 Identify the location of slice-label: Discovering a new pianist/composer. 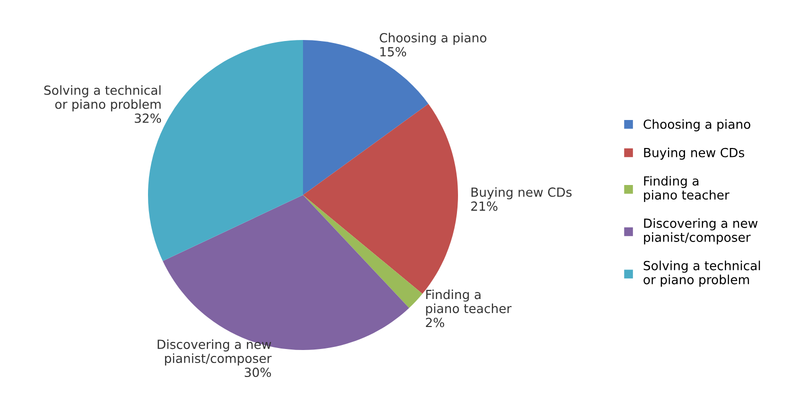
(215, 352).